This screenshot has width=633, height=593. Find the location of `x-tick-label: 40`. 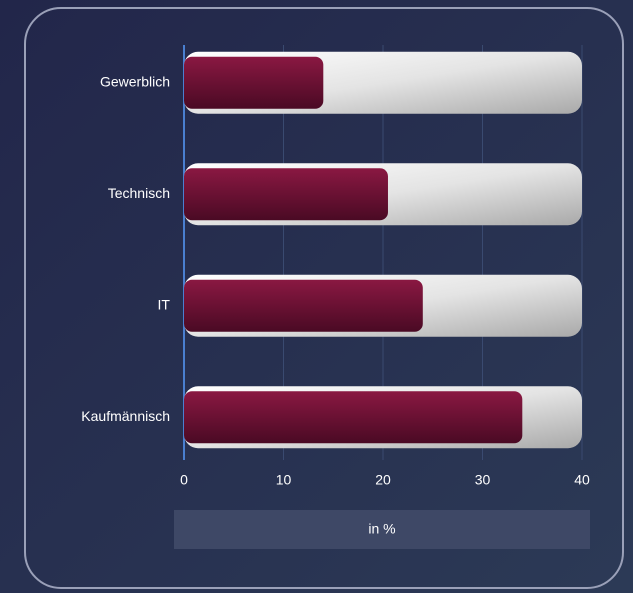

x-tick-label: 40 is located at coordinates (582, 480).